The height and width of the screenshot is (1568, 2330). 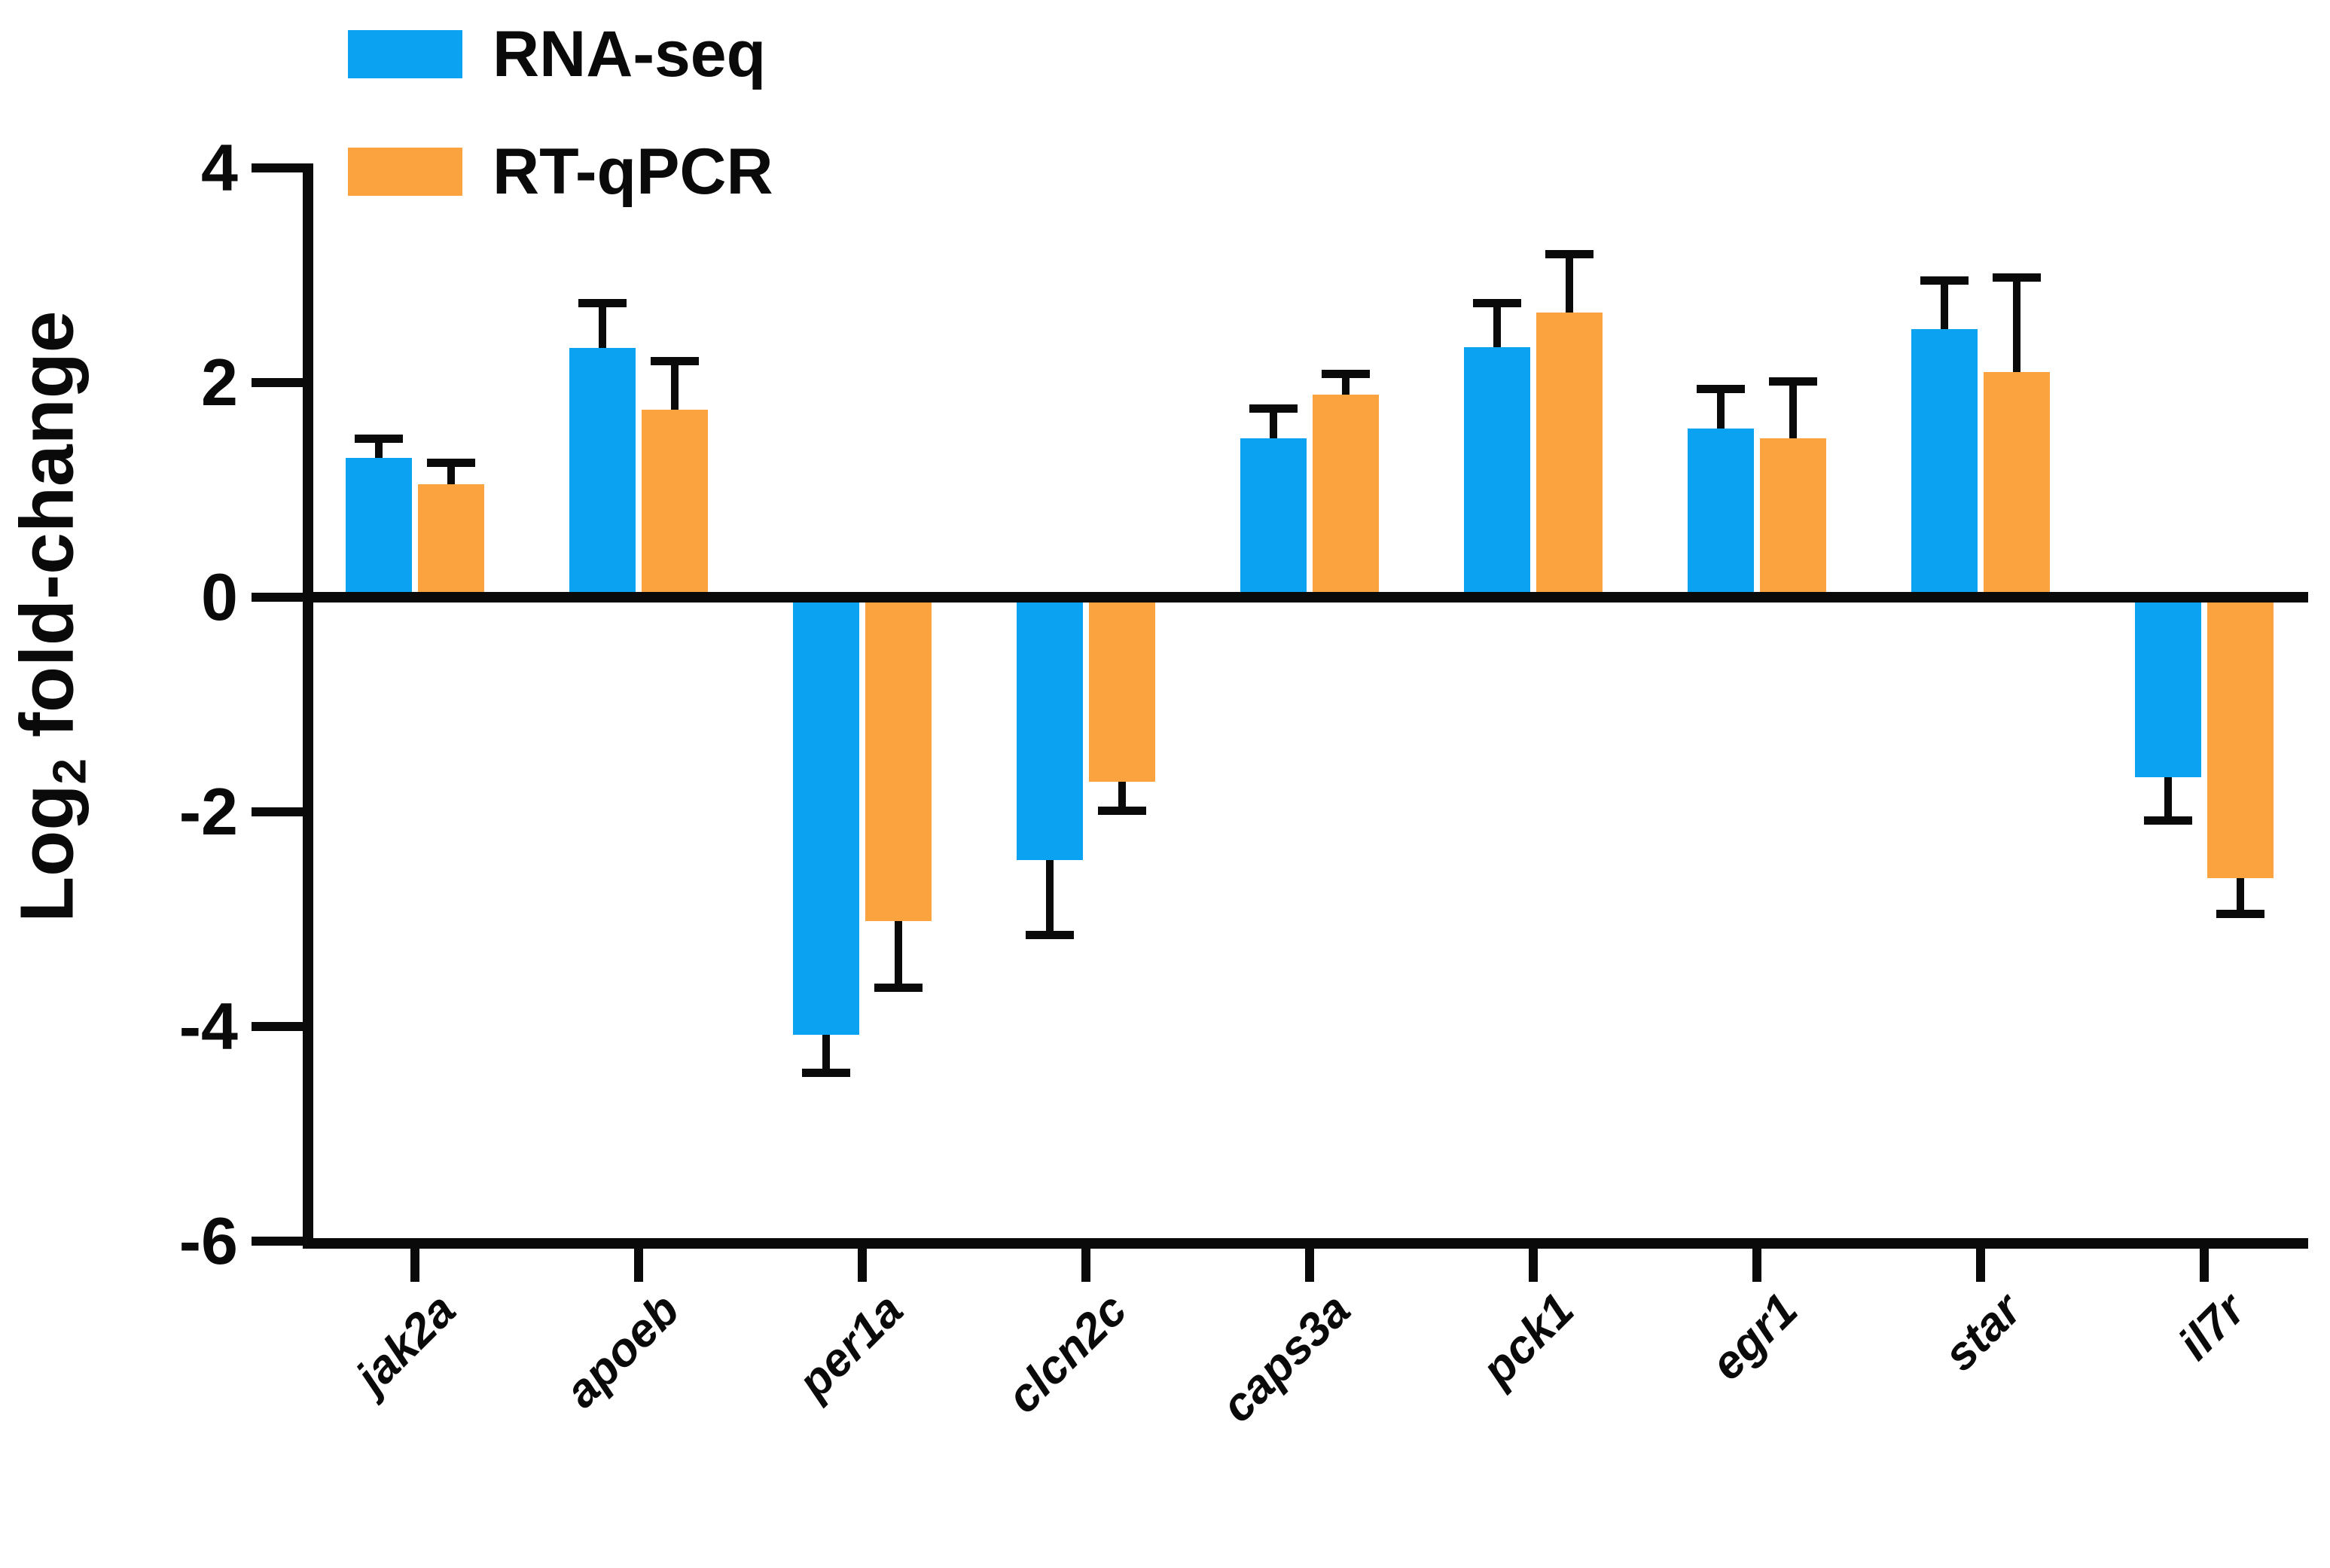 I want to click on x-category-label-jak2a: jak2a, so click(x=406, y=1343).